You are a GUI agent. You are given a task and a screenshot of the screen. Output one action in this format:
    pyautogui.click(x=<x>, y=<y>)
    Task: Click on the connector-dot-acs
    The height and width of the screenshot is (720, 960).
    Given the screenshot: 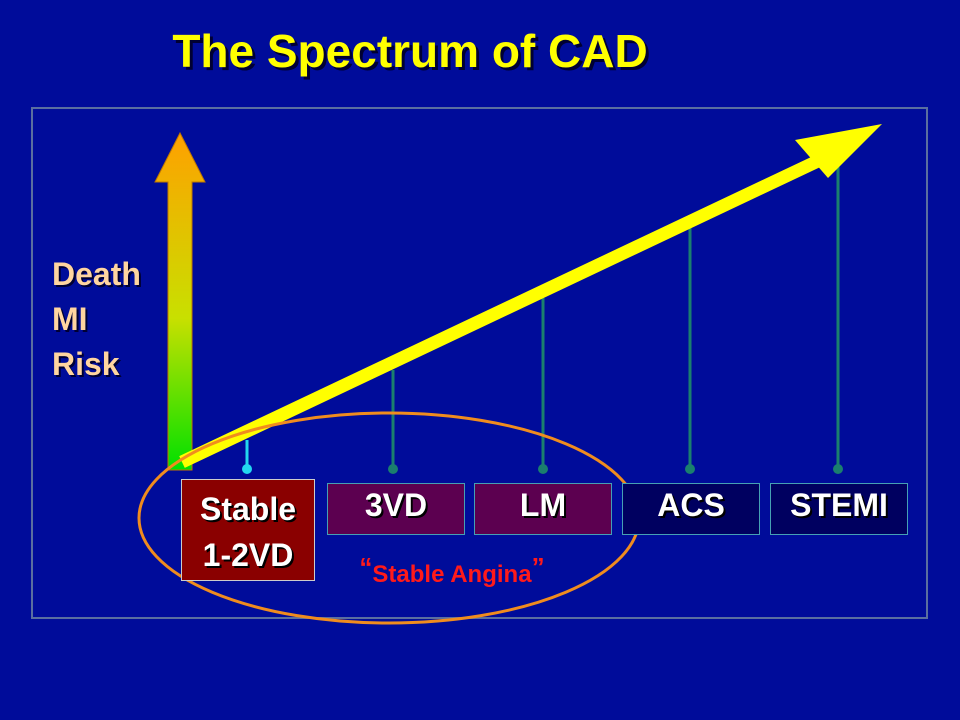 What is the action you would take?
    pyautogui.click(x=690, y=469)
    